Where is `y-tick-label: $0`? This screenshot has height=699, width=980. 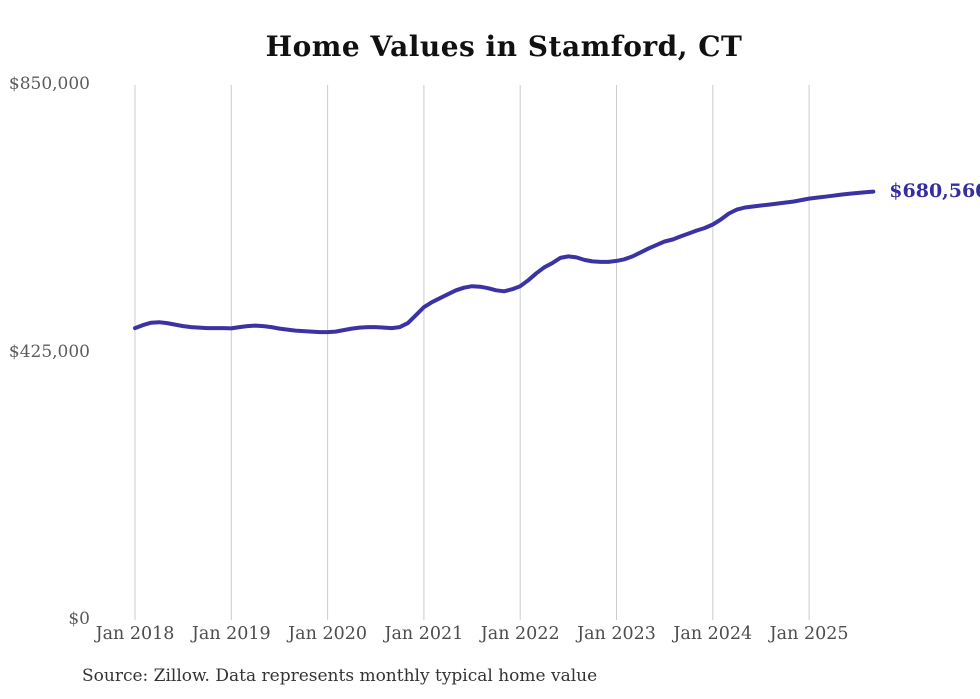
y-tick-label: $0 is located at coordinates (79, 619).